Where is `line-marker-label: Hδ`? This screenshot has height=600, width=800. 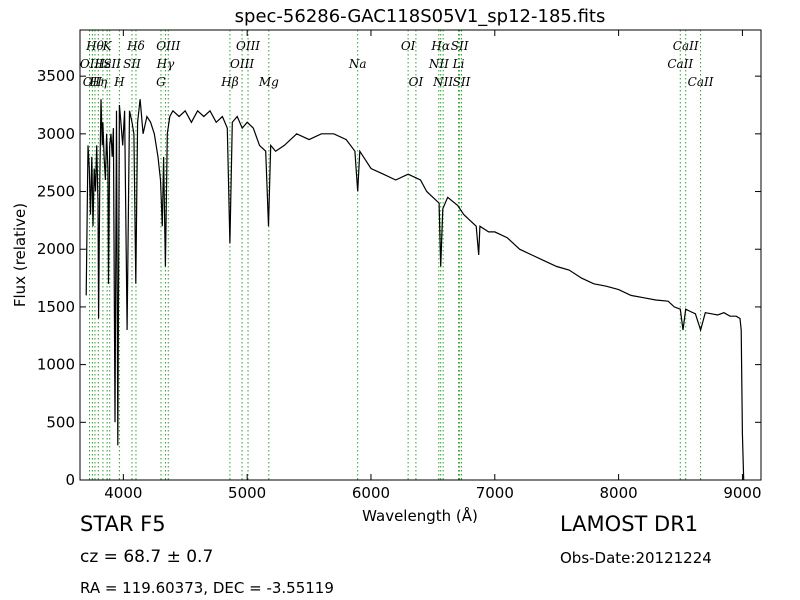
line-marker-label: Hδ is located at coordinates (135, 46).